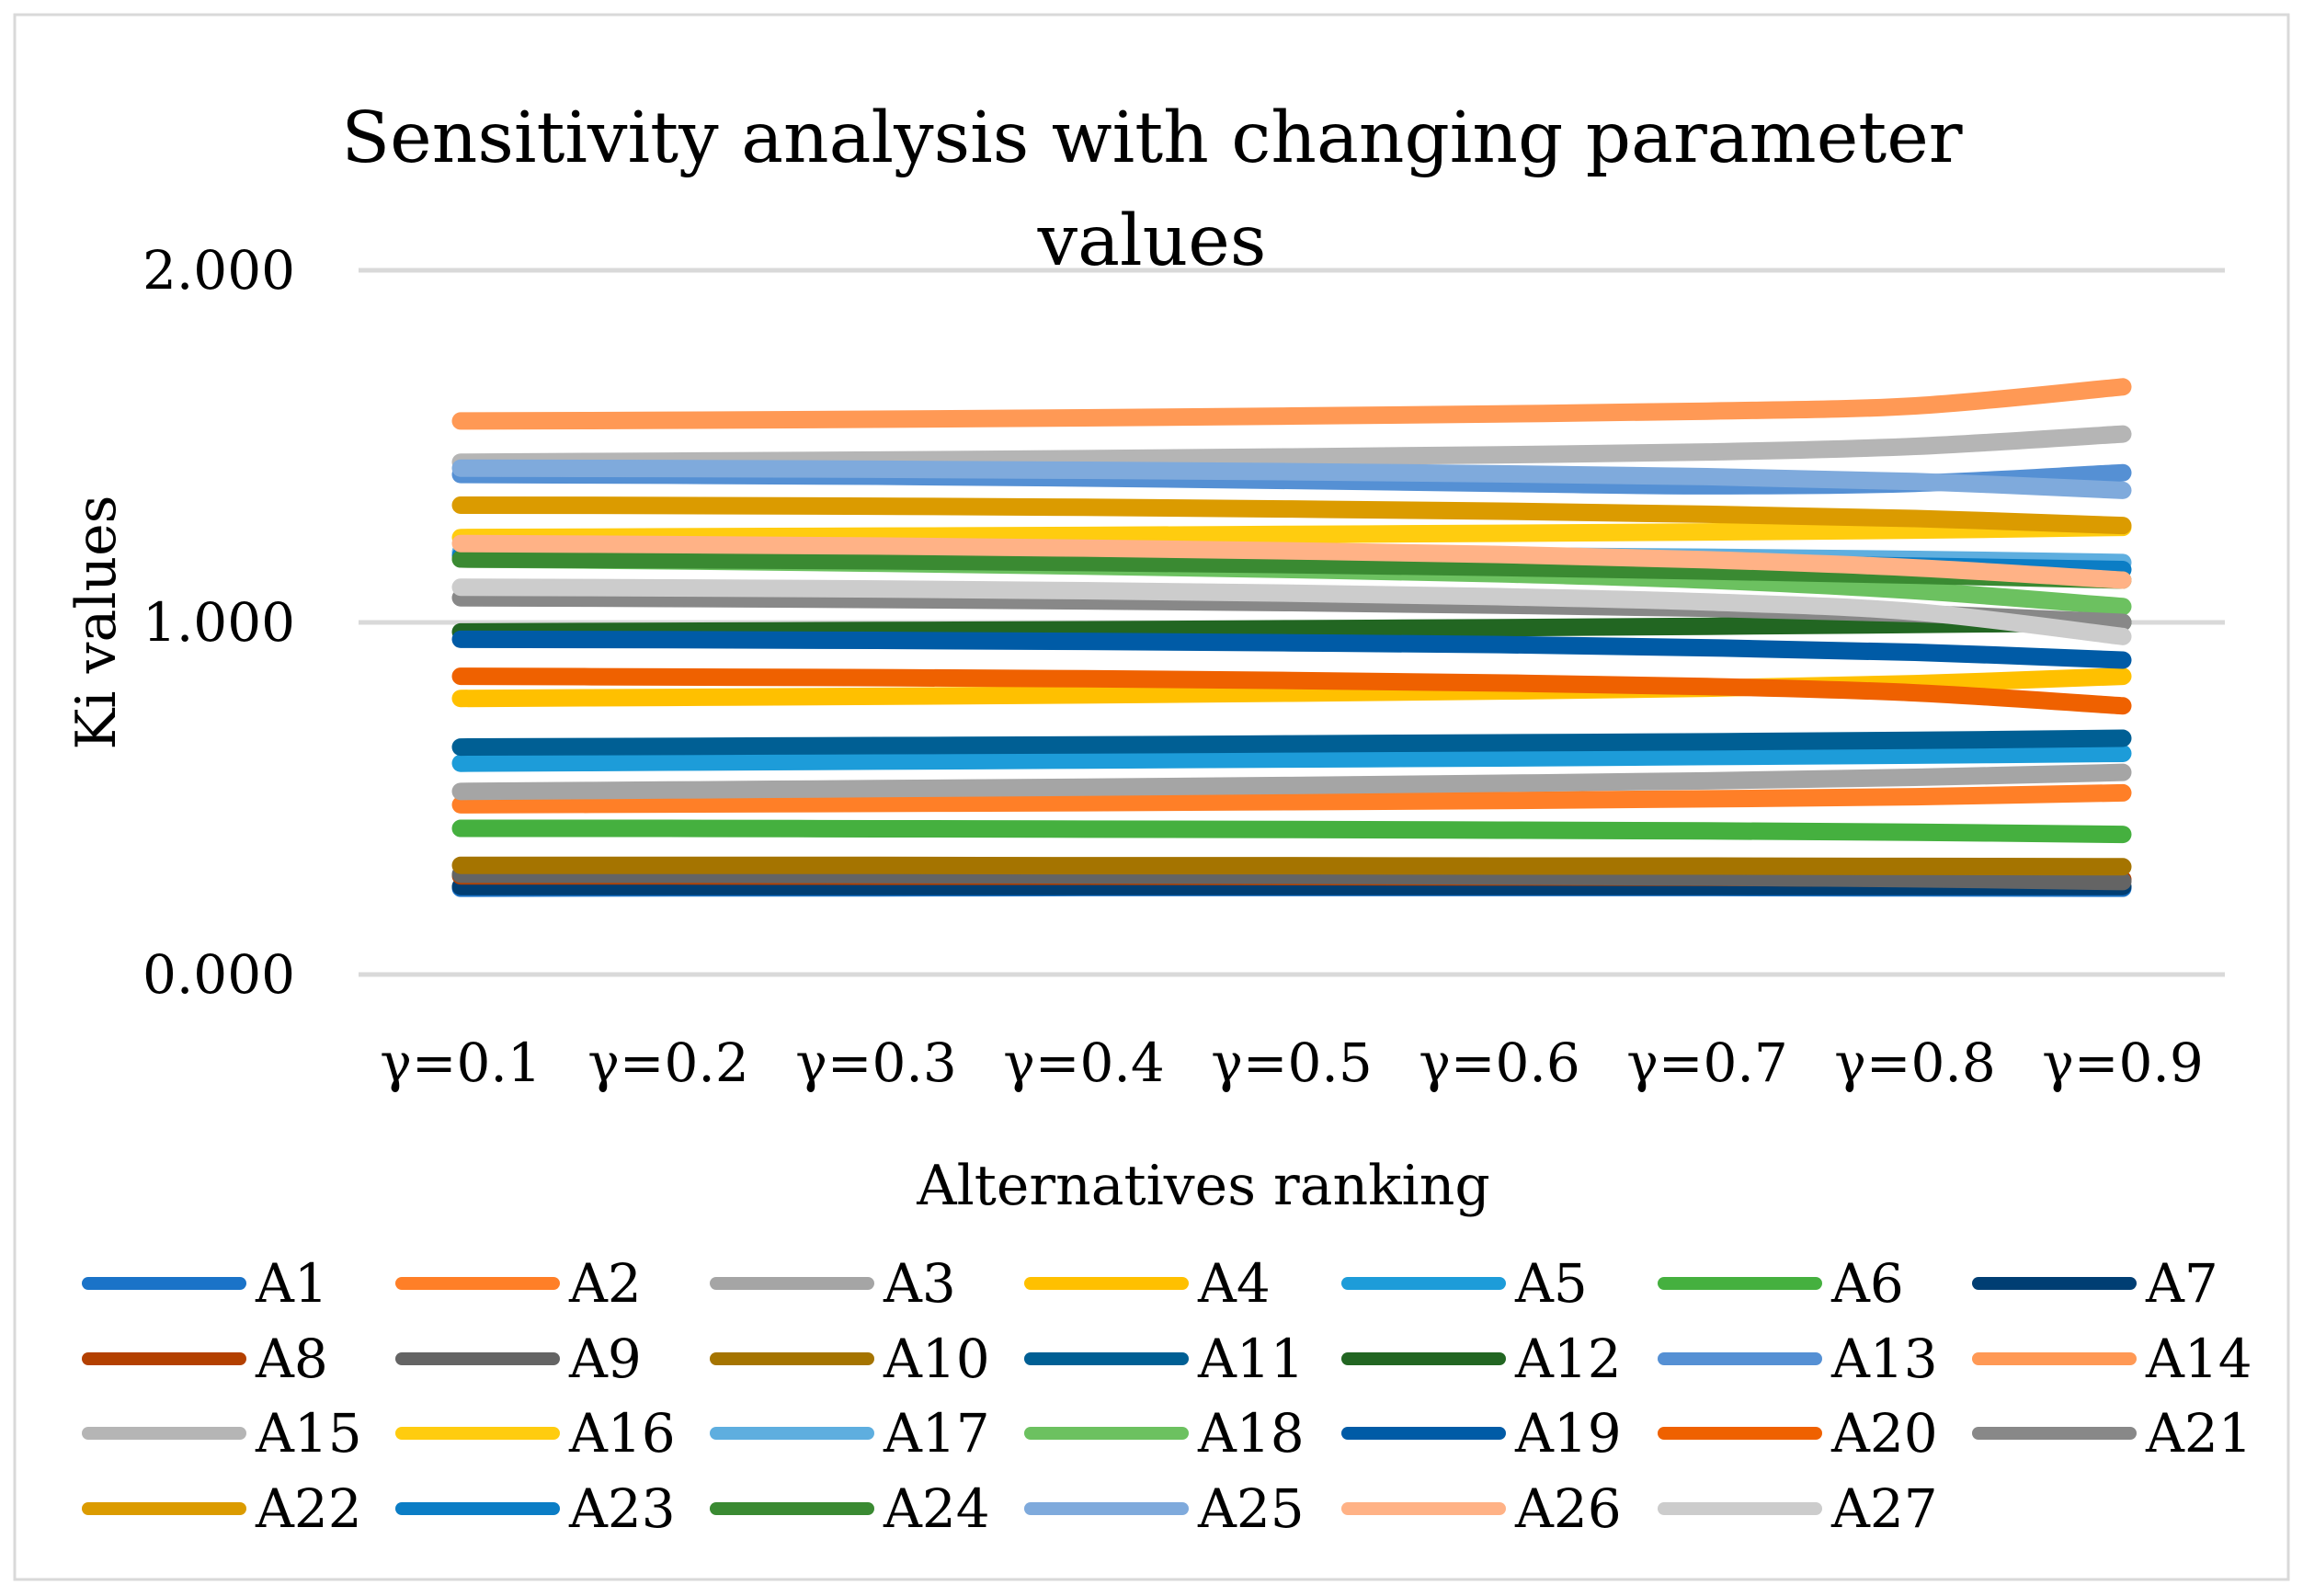 The width and height of the screenshot is (2303, 1596). Describe the element at coordinates (222, 1508) in the screenshot. I see `legend-item-A22: A22` at that location.